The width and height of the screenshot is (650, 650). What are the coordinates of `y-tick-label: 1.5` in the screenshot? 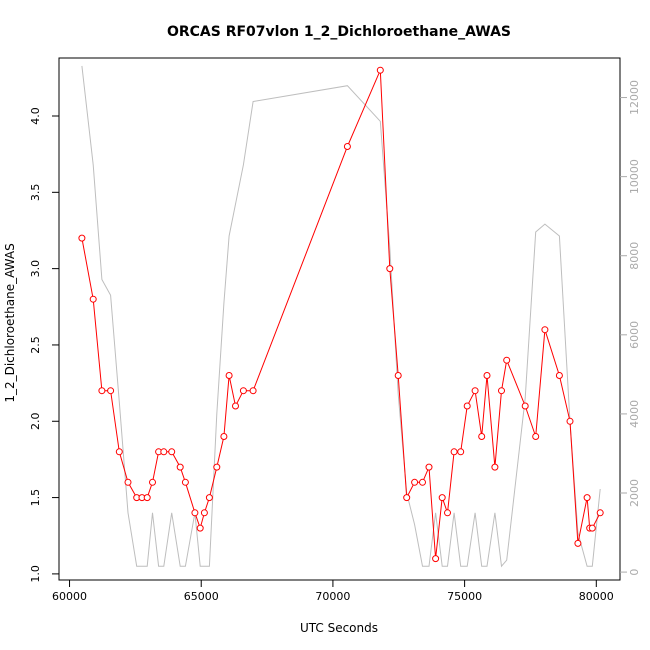 It's located at (35, 498).